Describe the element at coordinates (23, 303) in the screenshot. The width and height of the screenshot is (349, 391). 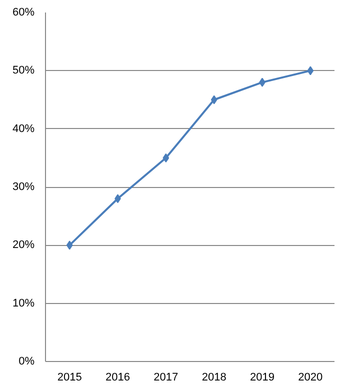
I see `y-tick-label: 10%` at that location.